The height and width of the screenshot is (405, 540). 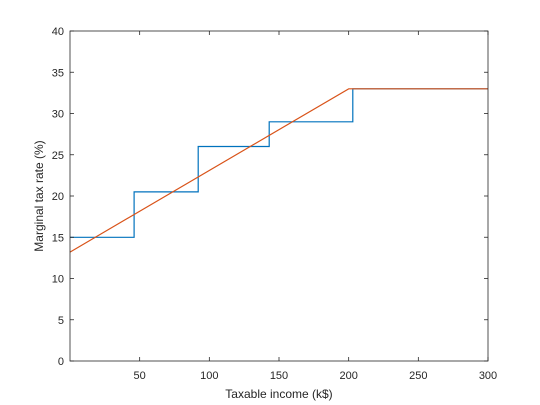 I want to click on y-tick-label: 35, so click(x=58, y=73).